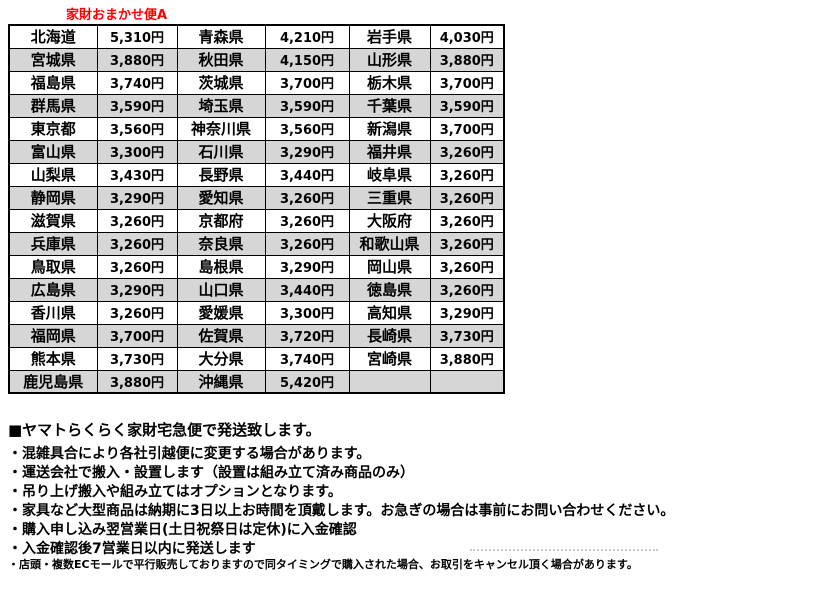 The width and height of the screenshot is (822, 595). I want to click on prefecture-cell: 香川県, so click(53, 312).